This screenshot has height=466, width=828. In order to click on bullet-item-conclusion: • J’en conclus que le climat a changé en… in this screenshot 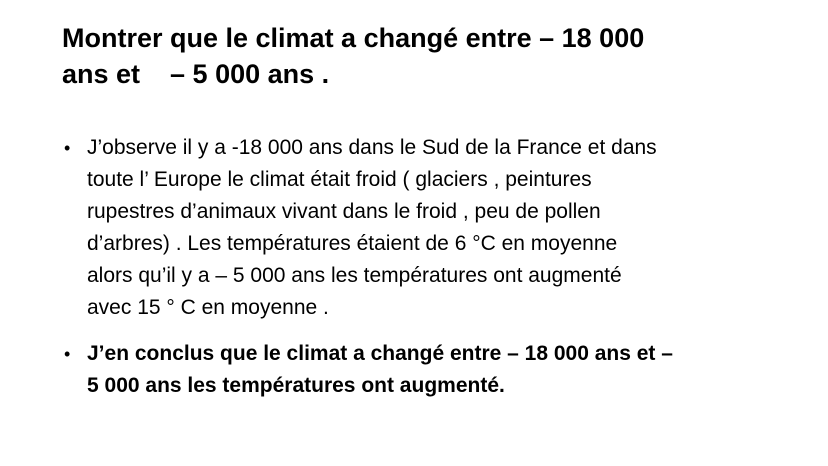, I will do `click(426, 370)`.